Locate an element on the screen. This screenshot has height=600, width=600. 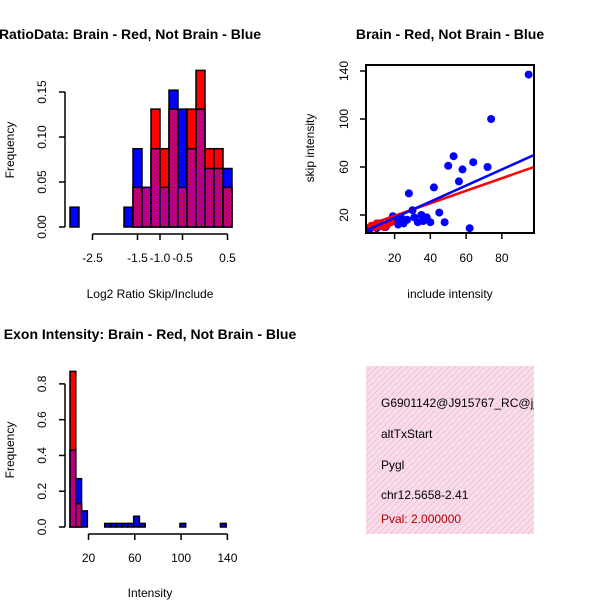
intensity-hist-y-tick-label: 0.2 is located at coordinates (42, 491).